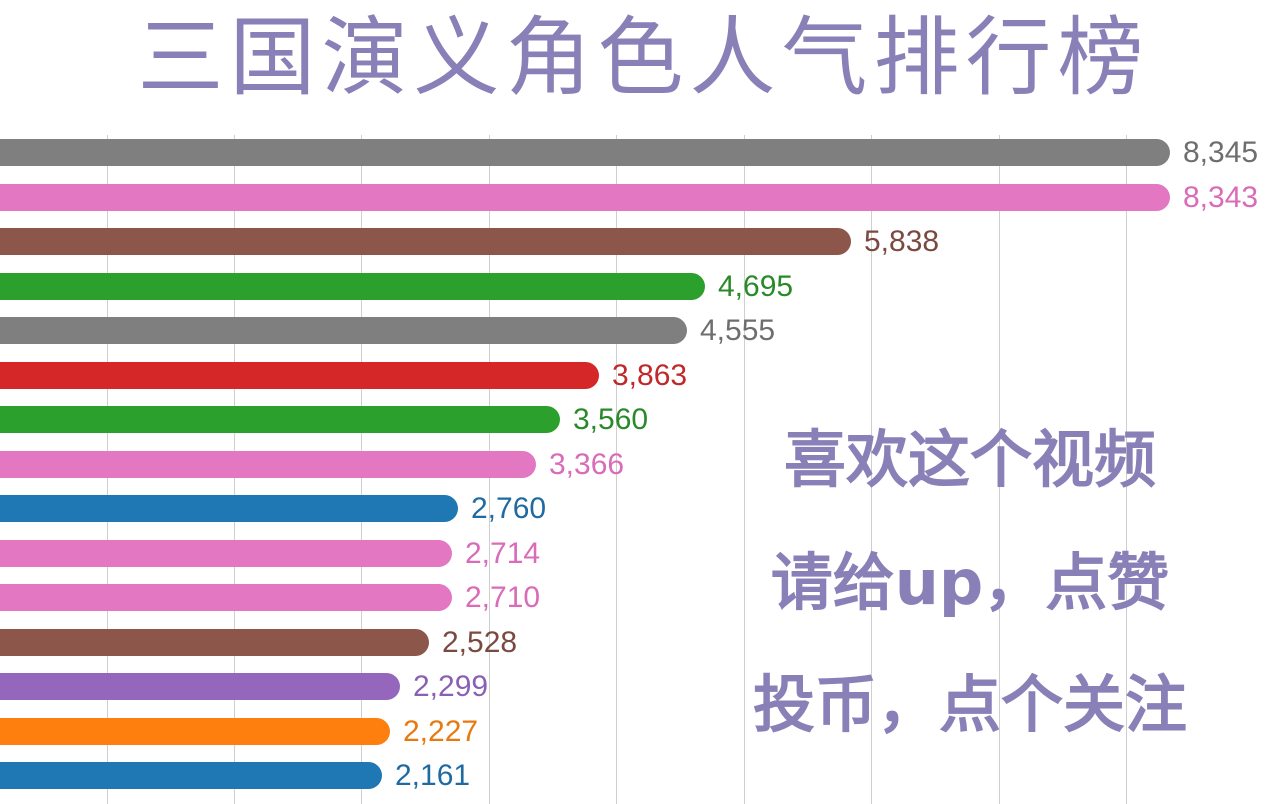 This screenshot has height=804, width=1287. Describe the element at coordinates (969, 704) in the screenshot. I see `promo-line-3: 投币，点个关注` at that location.